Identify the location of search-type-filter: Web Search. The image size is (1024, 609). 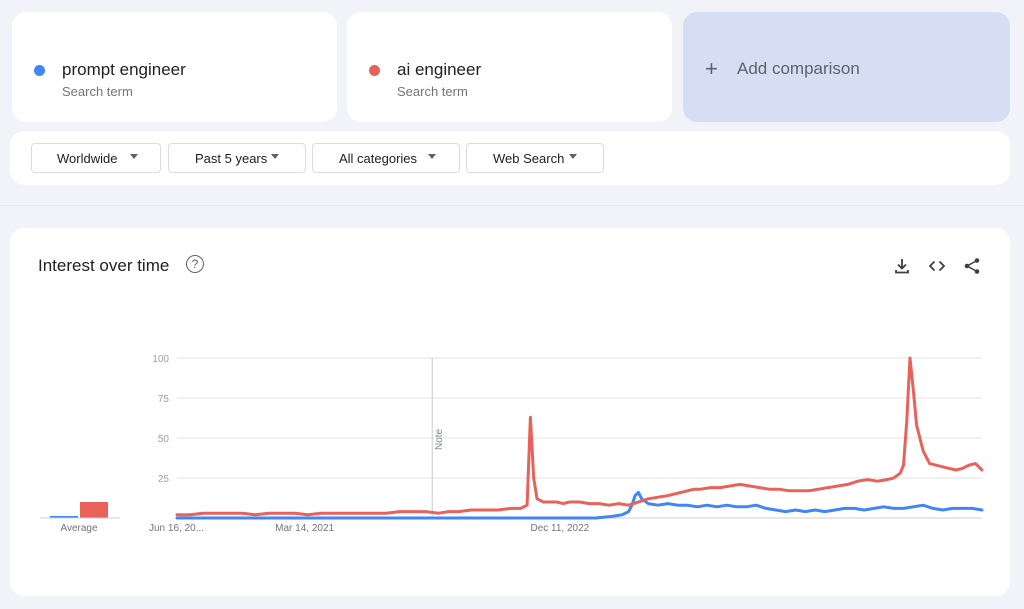
(535, 158).